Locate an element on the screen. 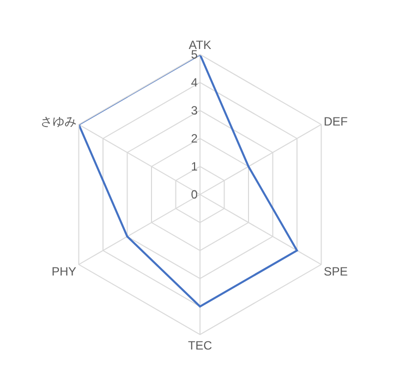 The image size is (400, 384). spoke-label: TEC is located at coordinates (200, 345).